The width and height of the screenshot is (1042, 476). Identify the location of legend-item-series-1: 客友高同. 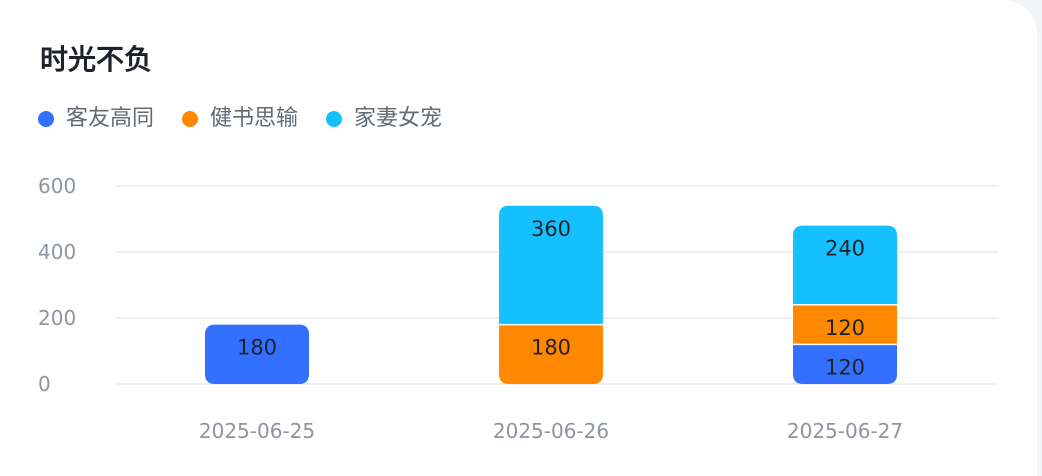
(96, 119).